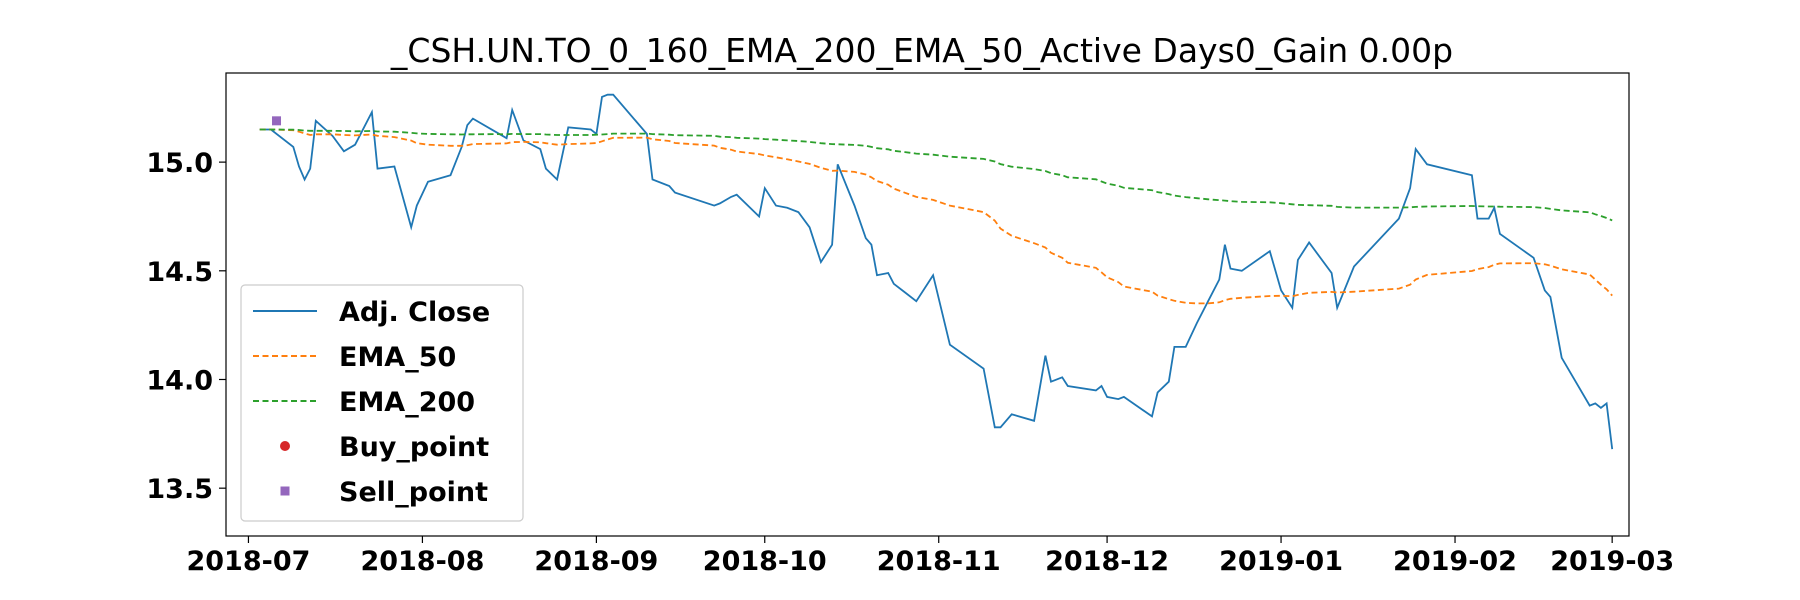 This screenshot has width=1800, height=600. Describe the element at coordinates (1107, 561) in the screenshot. I see `x-tick-label: 2018-12` at that location.